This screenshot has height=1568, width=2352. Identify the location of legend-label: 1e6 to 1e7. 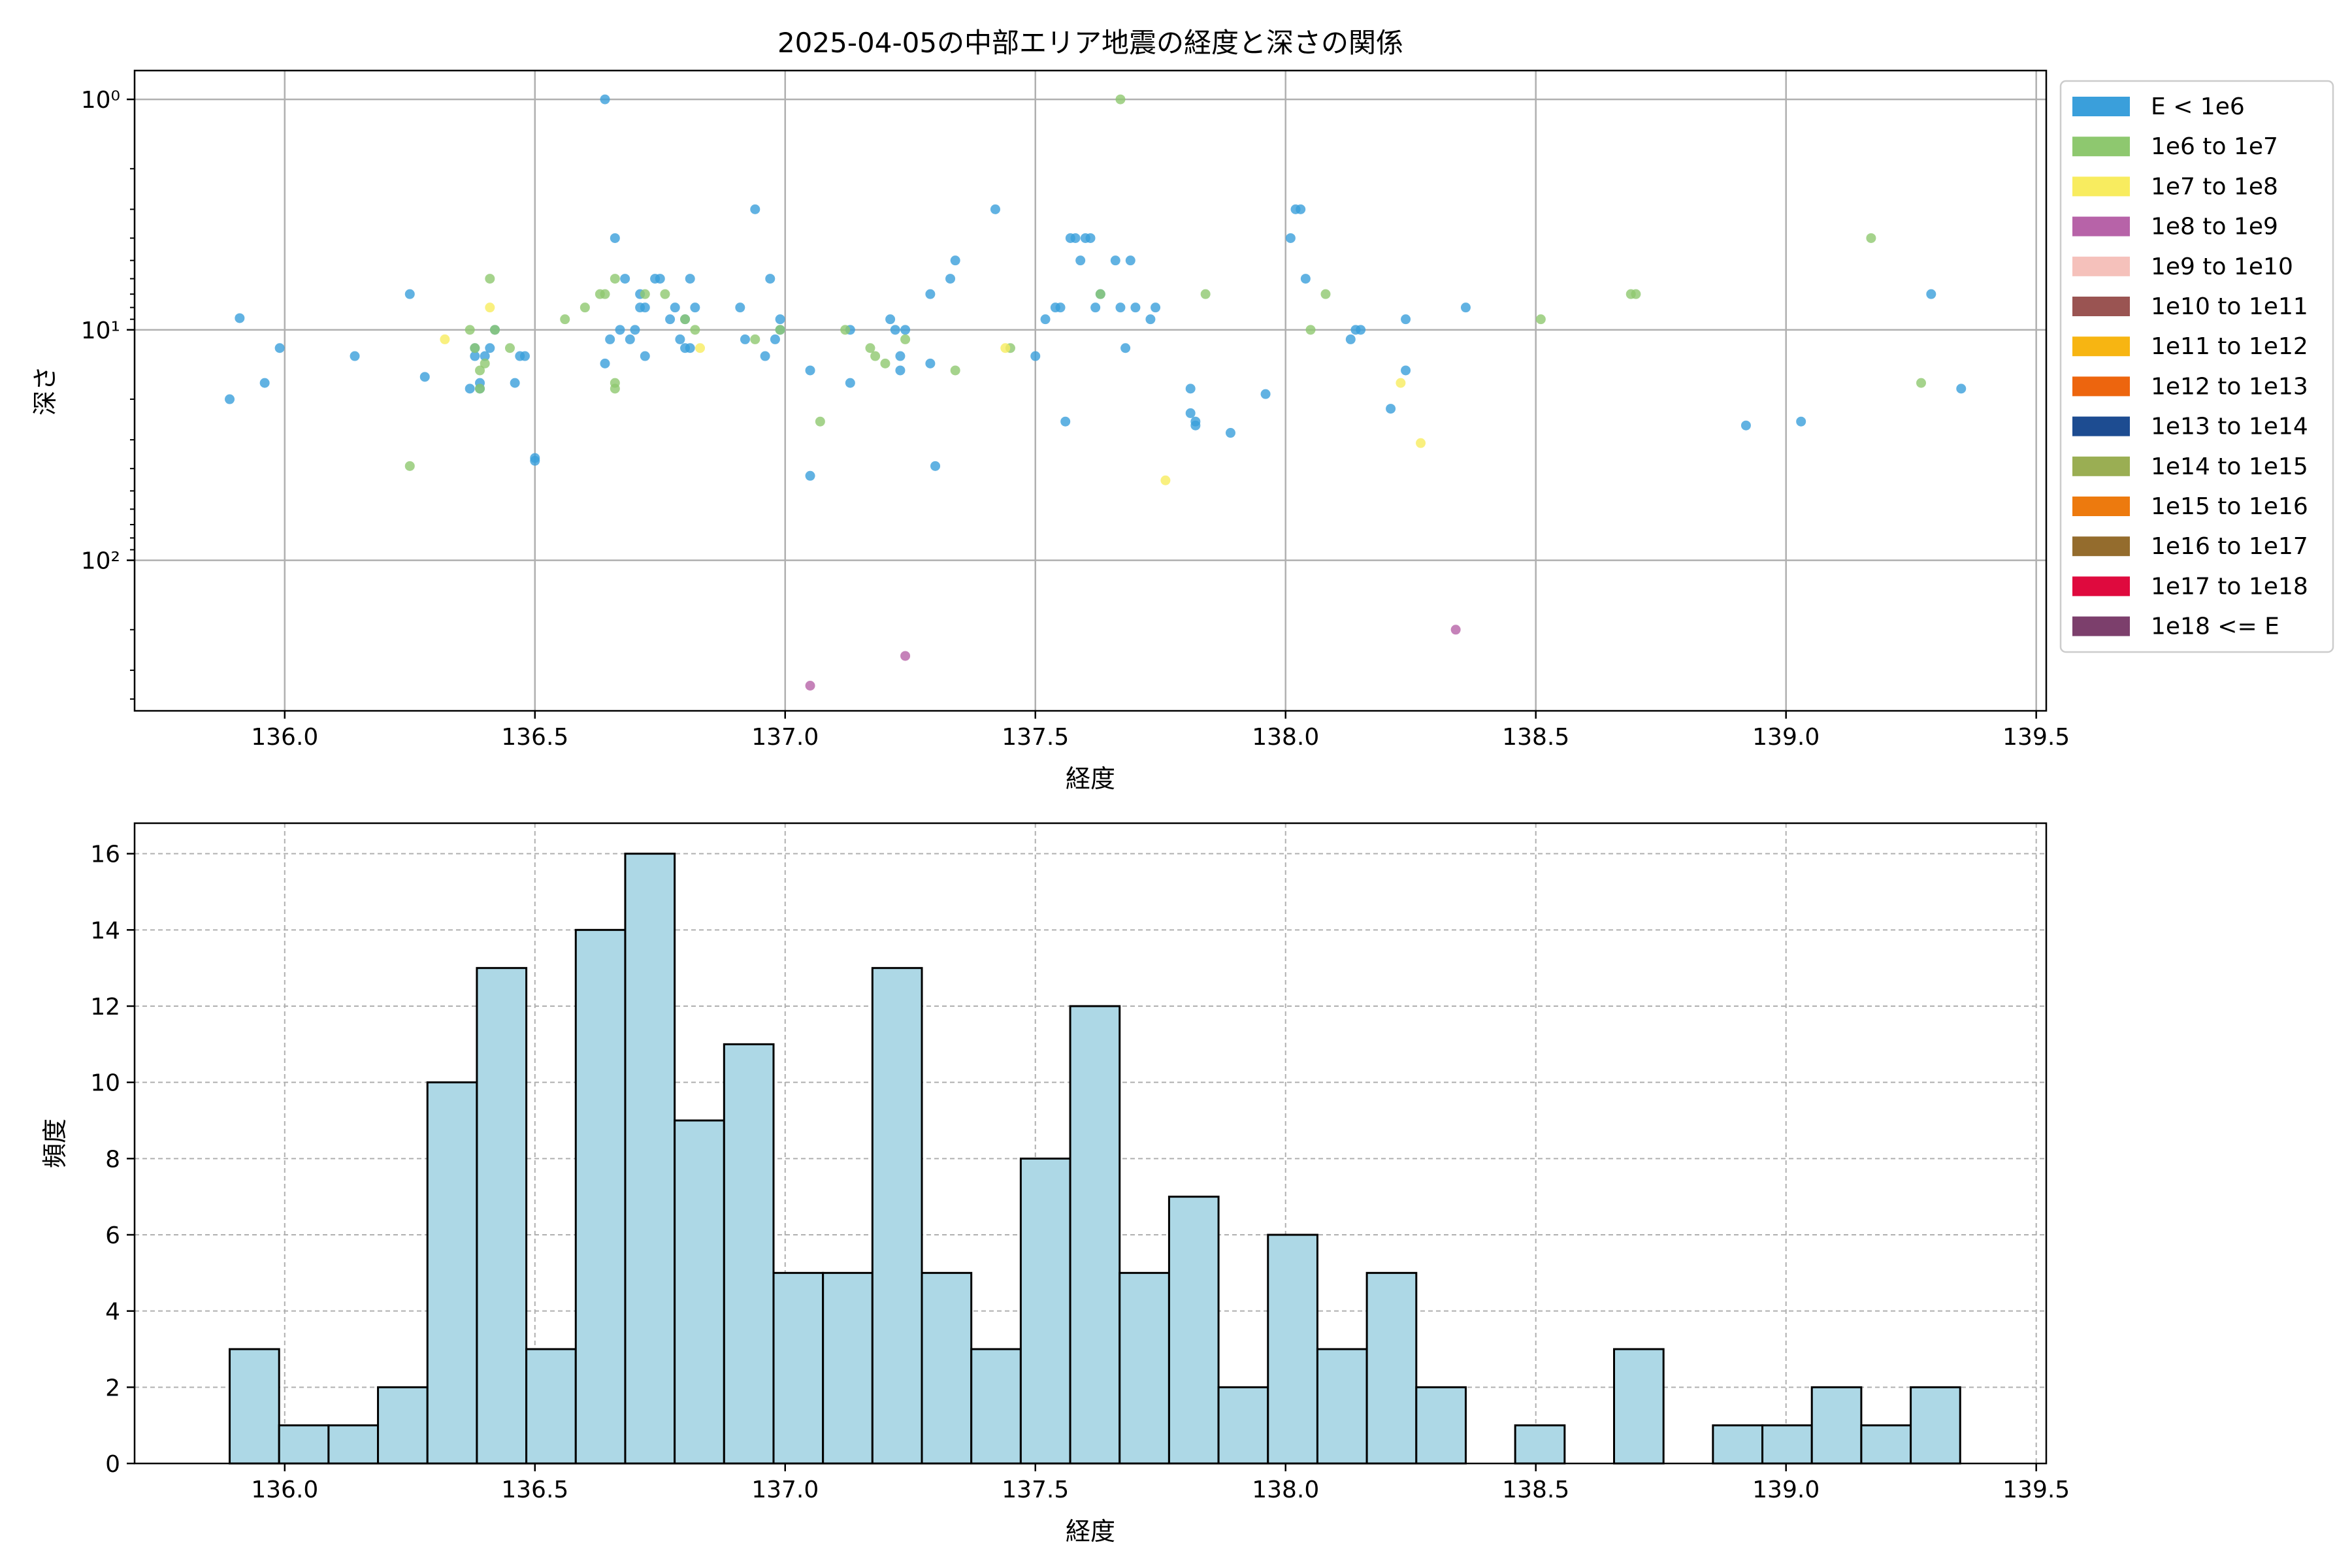
(2214, 146).